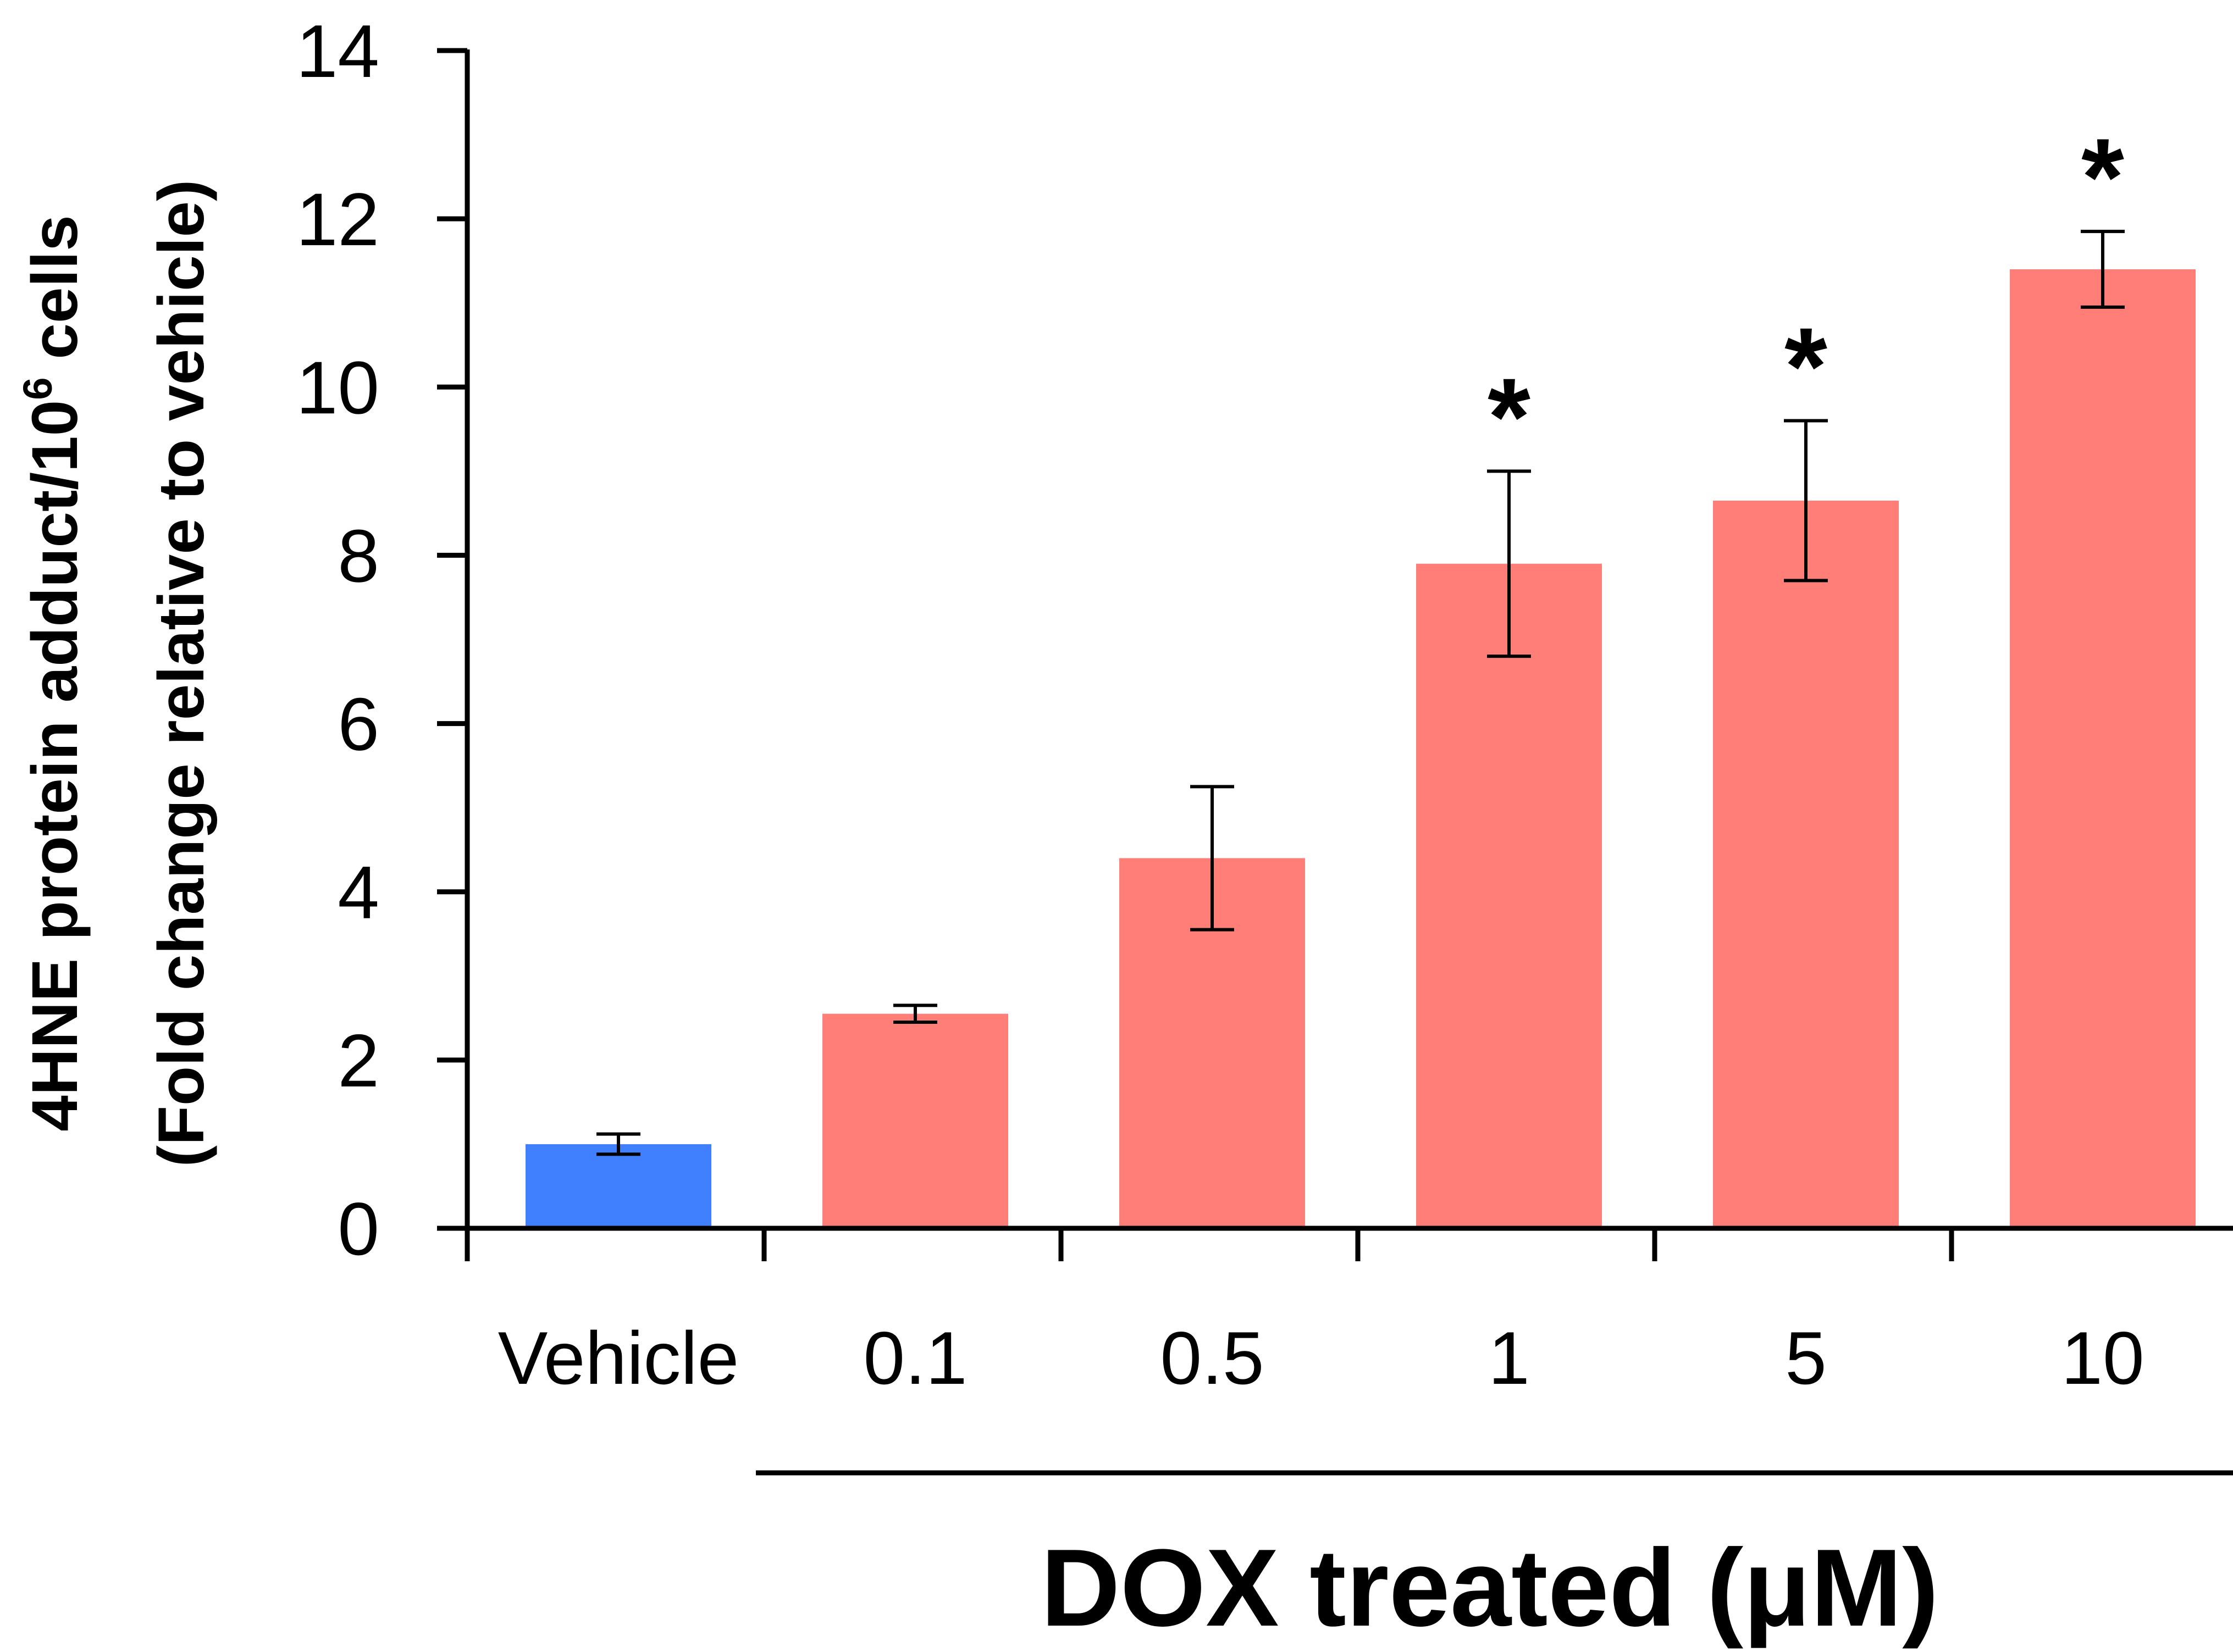 Image resolution: width=2233 pixels, height=1652 pixels. Describe the element at coordinates (337, 219) in the screenshot. I see `y-tick-label: 12` at that location.